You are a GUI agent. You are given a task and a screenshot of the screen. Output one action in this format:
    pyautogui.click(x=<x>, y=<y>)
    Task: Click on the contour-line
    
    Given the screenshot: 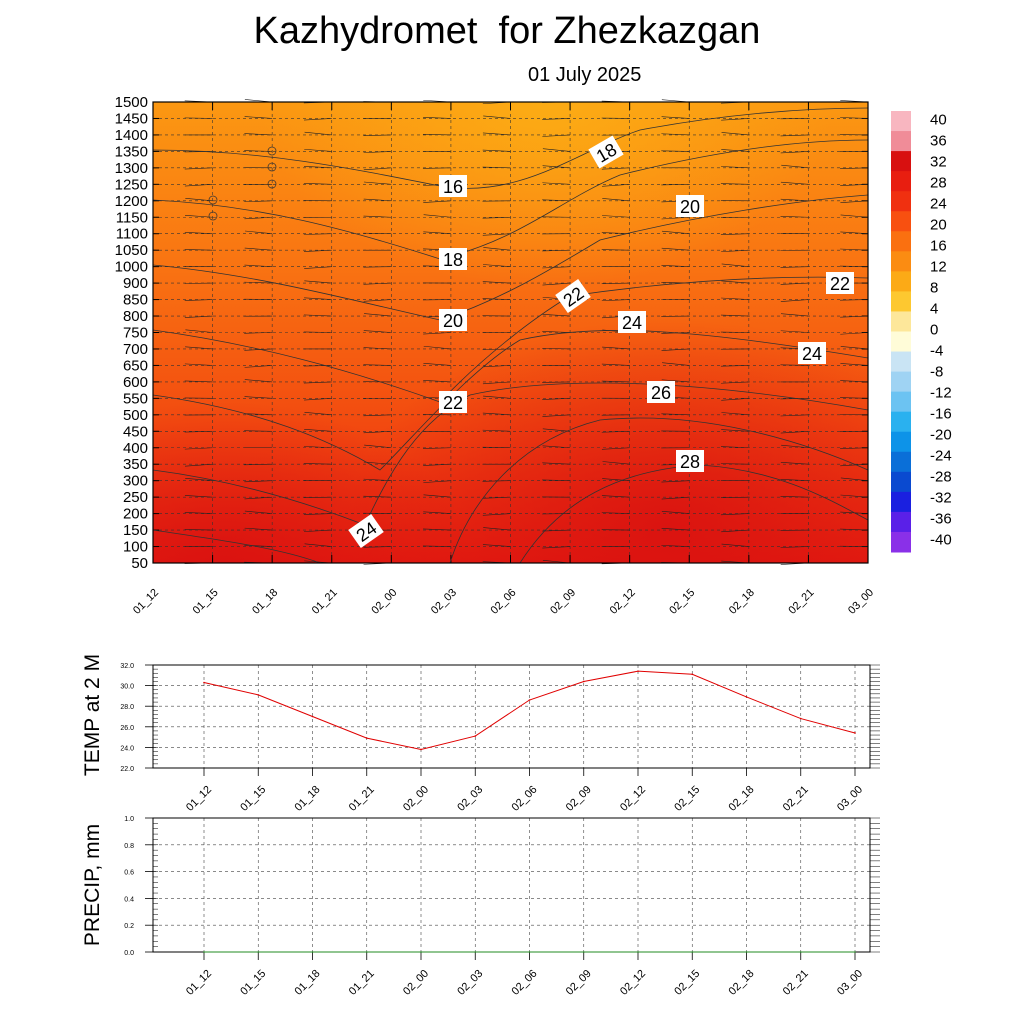 What is the action you would take?
    pyautogui.click(x=510, y=454)
    